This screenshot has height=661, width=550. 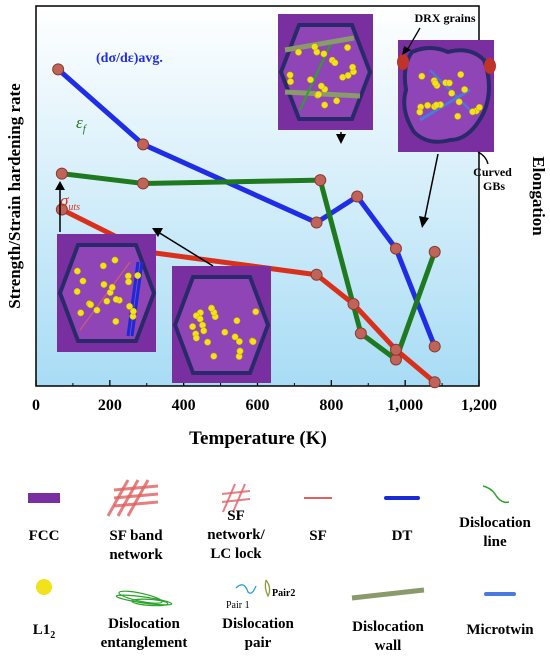 I want to click on x-tick-label: 800, so click(x=331, y=405).